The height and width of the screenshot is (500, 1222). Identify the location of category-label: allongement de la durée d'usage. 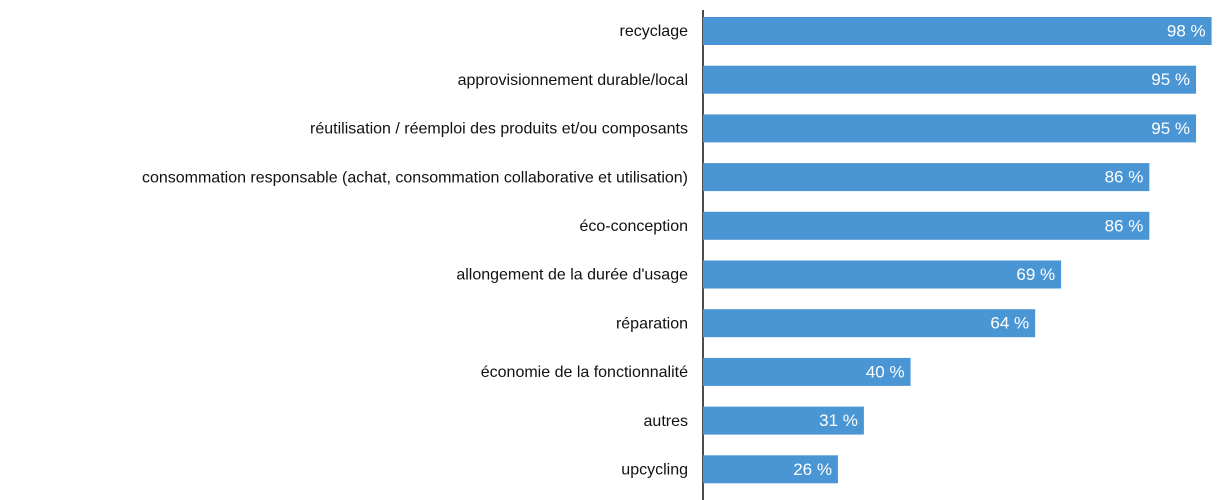
(572, 275).